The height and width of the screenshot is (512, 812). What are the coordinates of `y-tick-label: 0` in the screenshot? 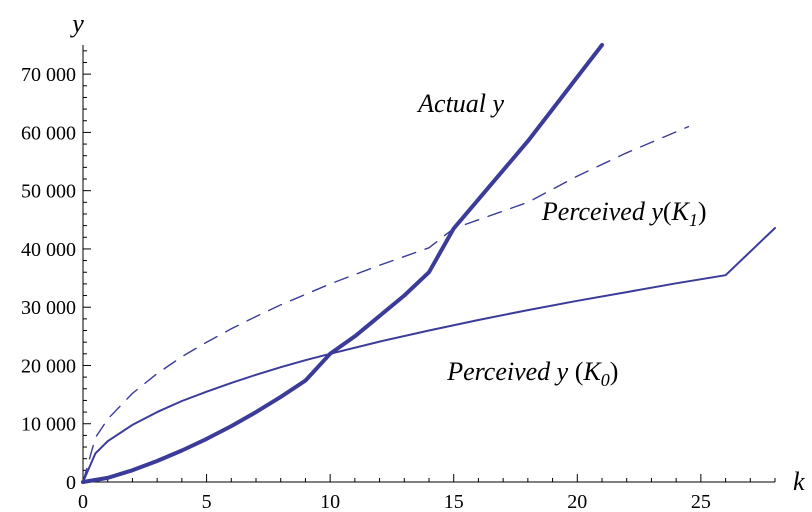 It's located at (71, 483).